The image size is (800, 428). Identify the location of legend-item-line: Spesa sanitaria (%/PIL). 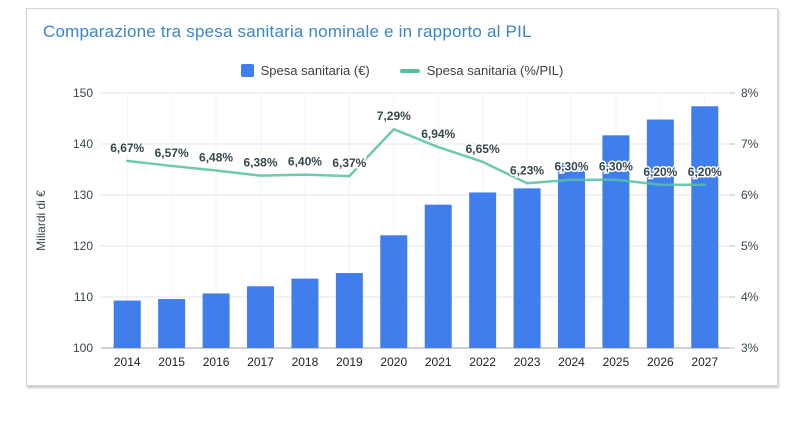
(481, 70).